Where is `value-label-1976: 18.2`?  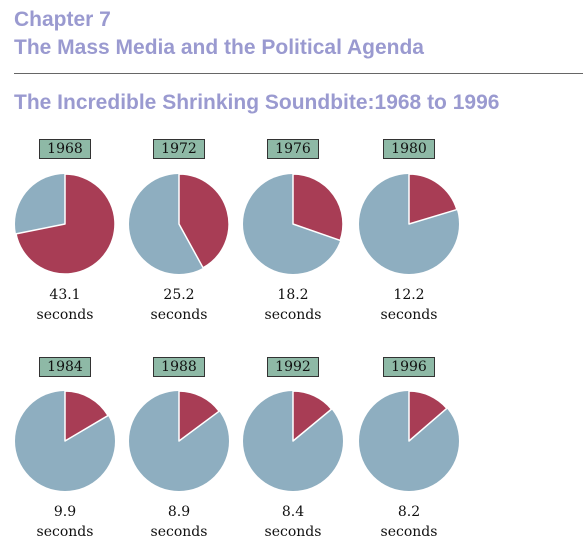 value-label-1976: 18.2 is located at coordinates (293, 295).